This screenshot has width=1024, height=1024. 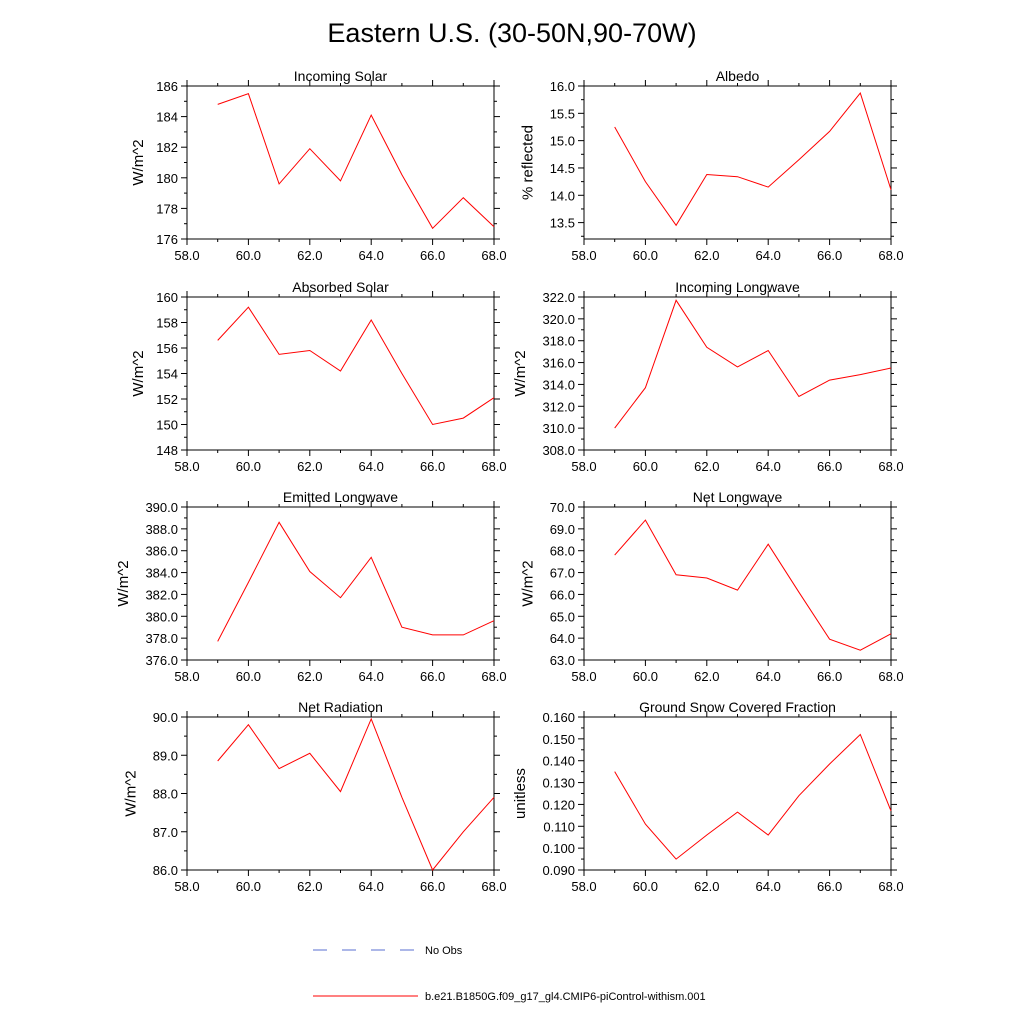 What do you see at coordinates (558, 341) in the screenshot?
I see `y-tick-label: 318.0` at bounding box center [558, 341].